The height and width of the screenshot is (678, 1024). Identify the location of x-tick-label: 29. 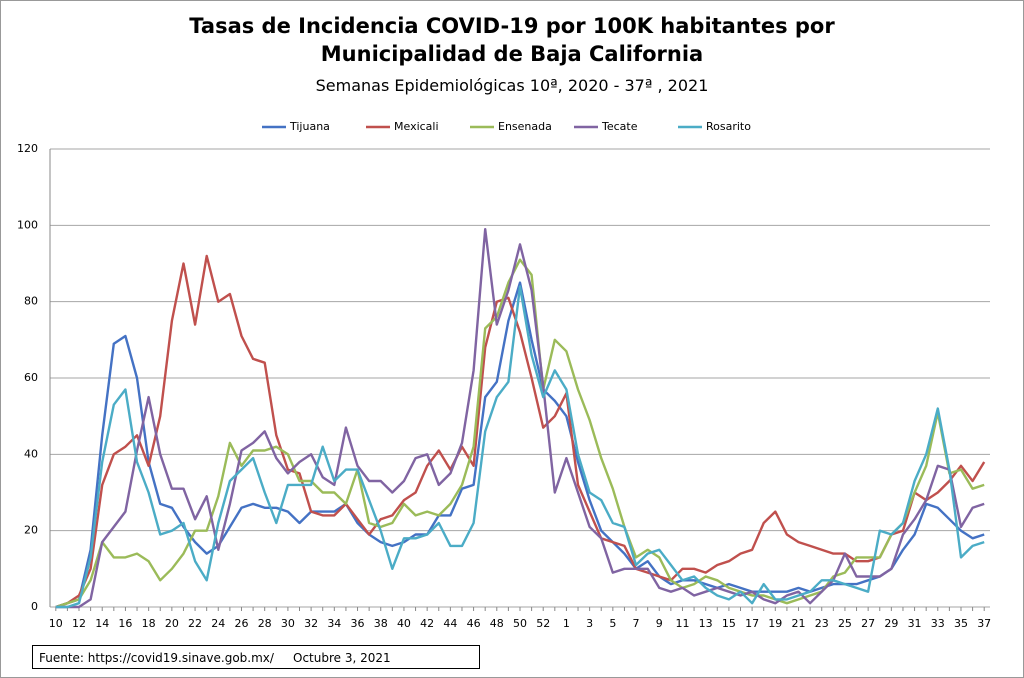
(891, 623).